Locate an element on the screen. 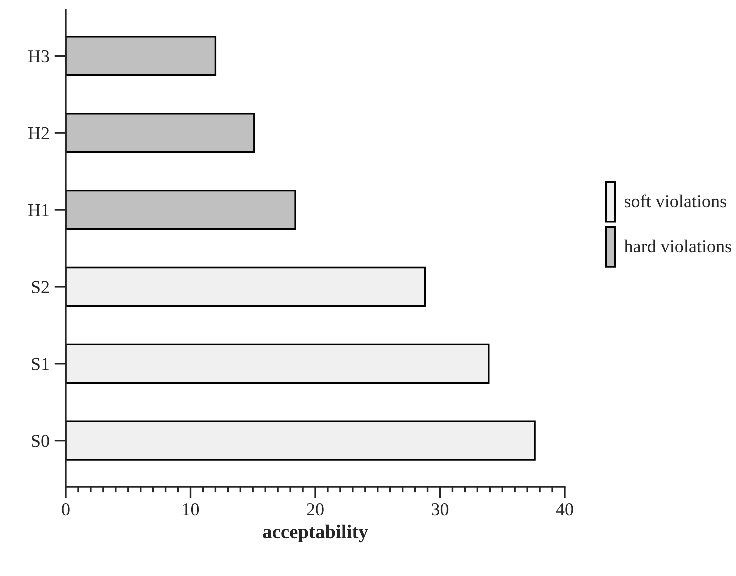 This screenshot has height=576, width=736. y-tick-label: S2 is located at coordinates (41, 287).